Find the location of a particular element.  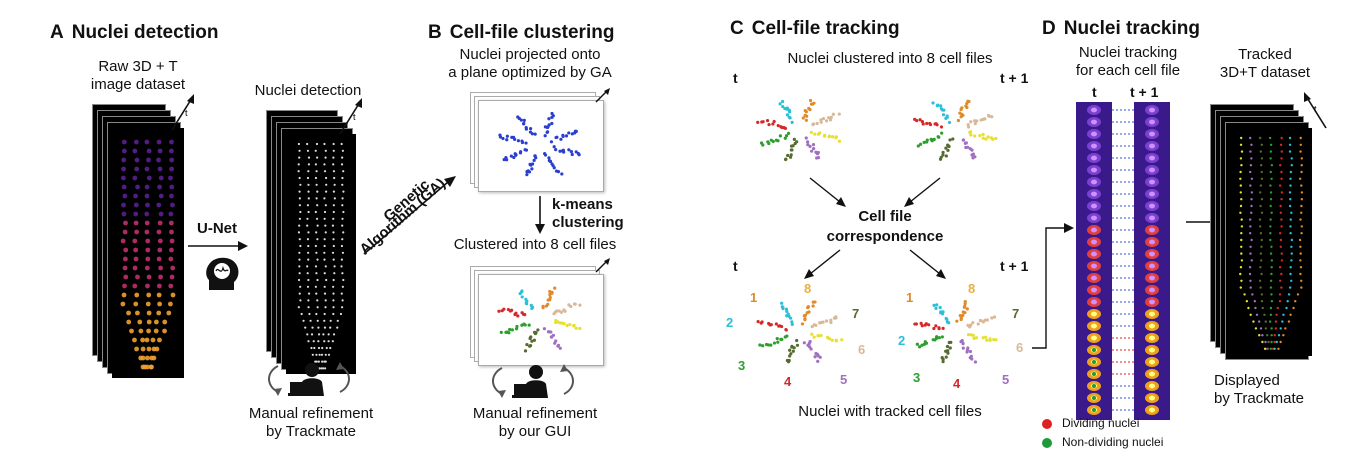

file-number-1-t1: 1 is located at coordinates (910, 297).